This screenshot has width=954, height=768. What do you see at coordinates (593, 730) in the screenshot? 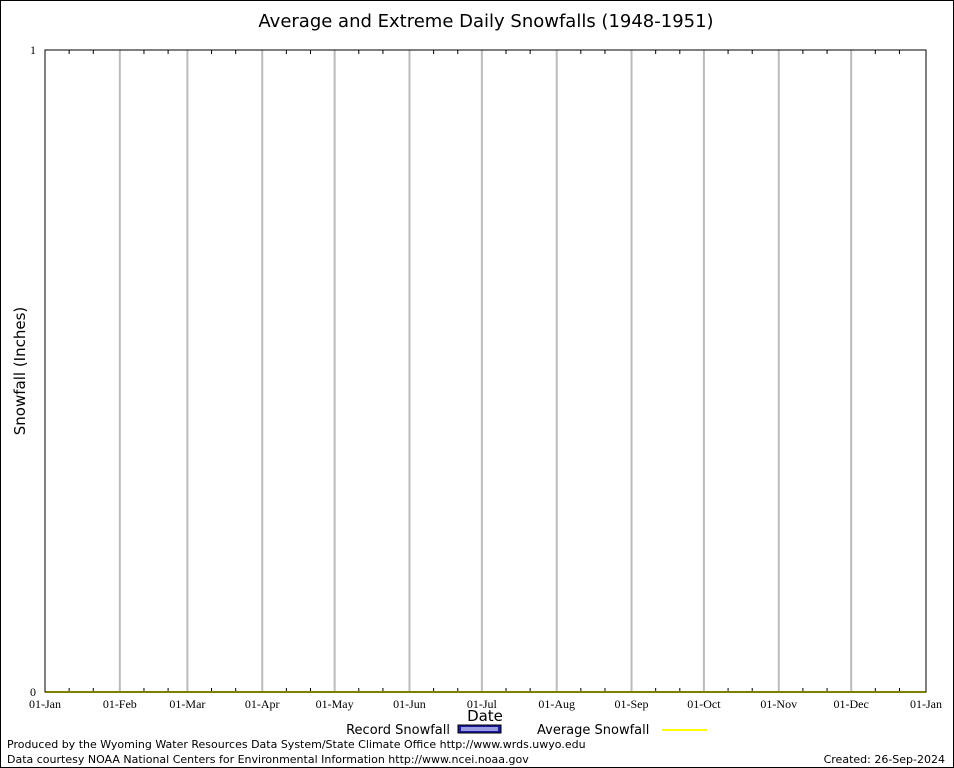
I see `legend-average-label: Average Snowfall` at bounding box center [593, 730].